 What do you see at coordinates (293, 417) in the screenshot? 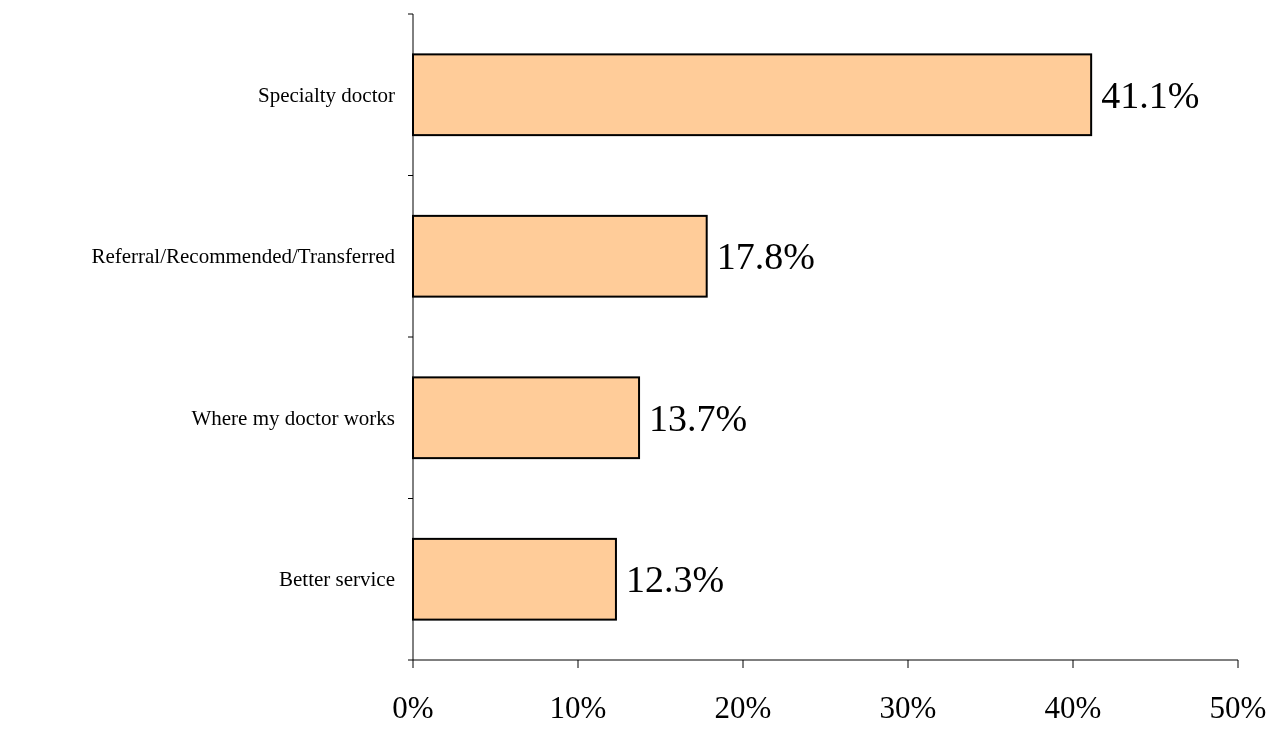
I see `y-tick-label: Where my doctor works` at bounding box center [293, 417].